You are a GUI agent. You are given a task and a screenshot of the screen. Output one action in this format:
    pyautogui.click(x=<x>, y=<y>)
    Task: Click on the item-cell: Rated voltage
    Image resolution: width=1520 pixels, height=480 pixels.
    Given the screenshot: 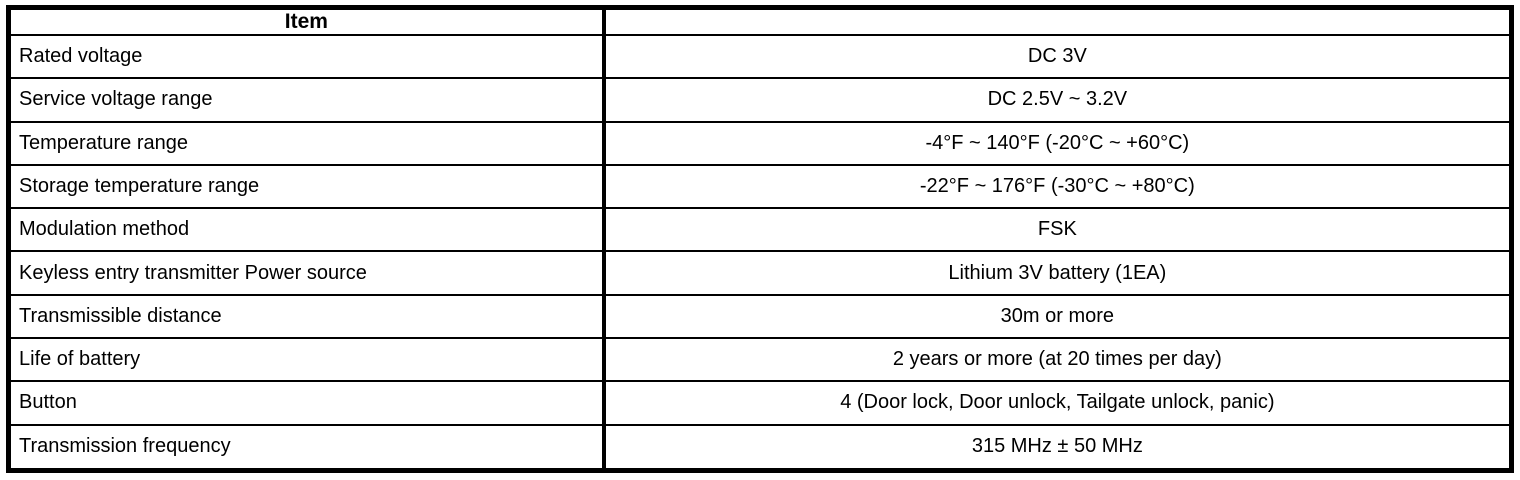 What is the action you would take?
    pyautogui.click(x=306, y=56)
    